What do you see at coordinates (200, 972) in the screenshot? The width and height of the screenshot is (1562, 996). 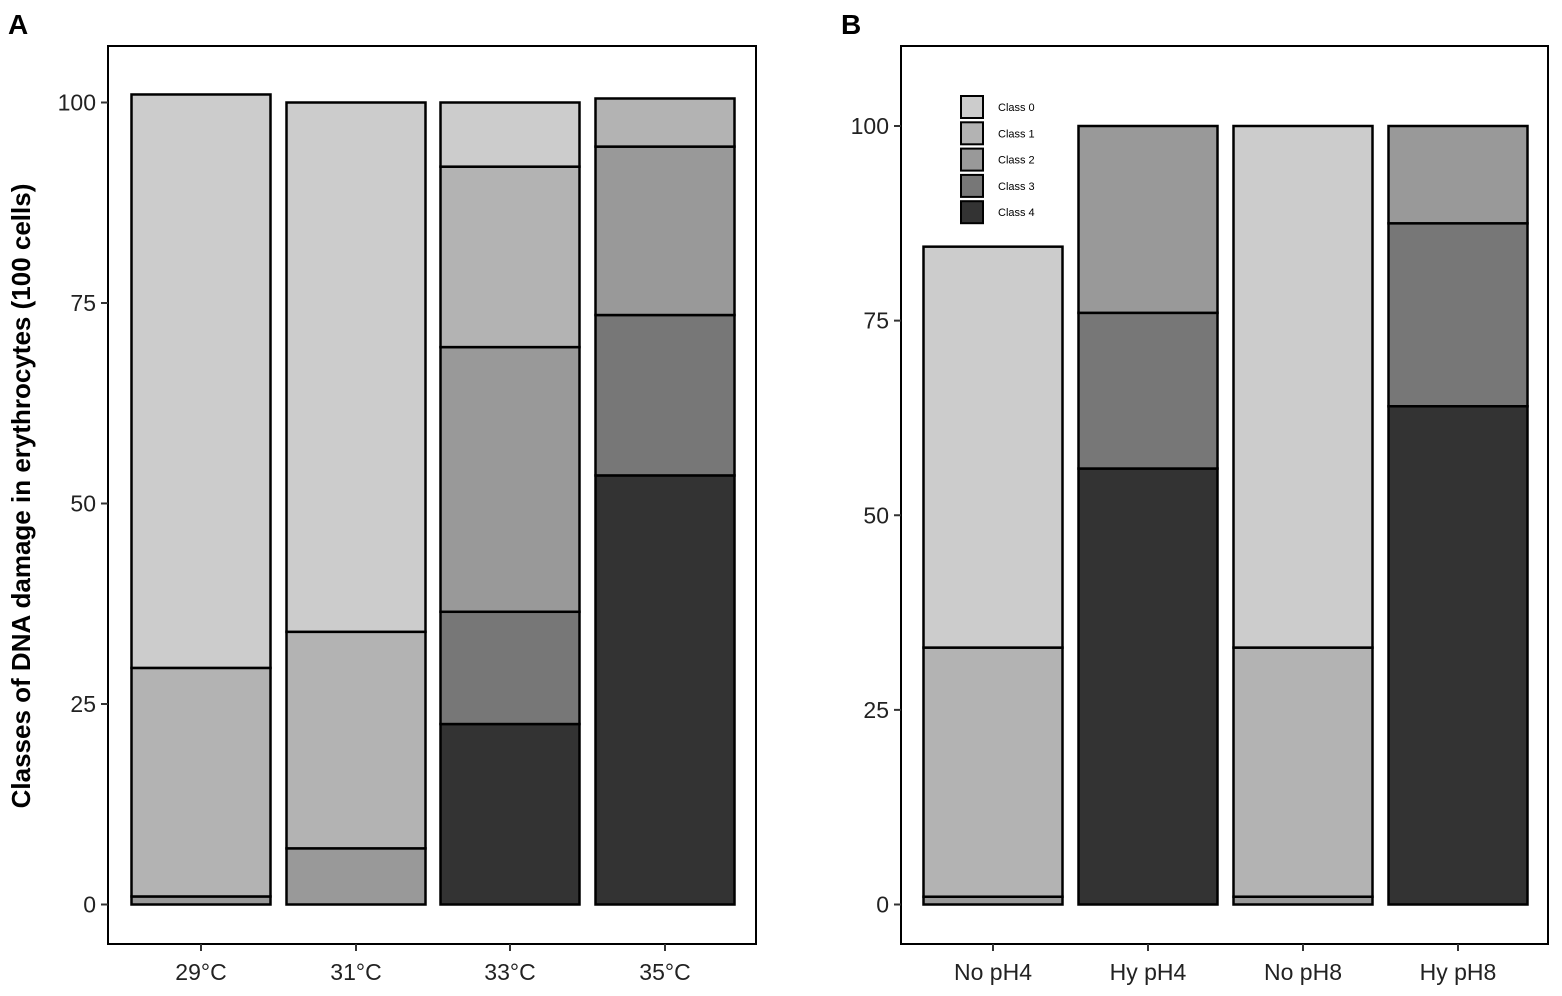 I see `x-tick-label: 29°C` at bounding box center [200, 972].